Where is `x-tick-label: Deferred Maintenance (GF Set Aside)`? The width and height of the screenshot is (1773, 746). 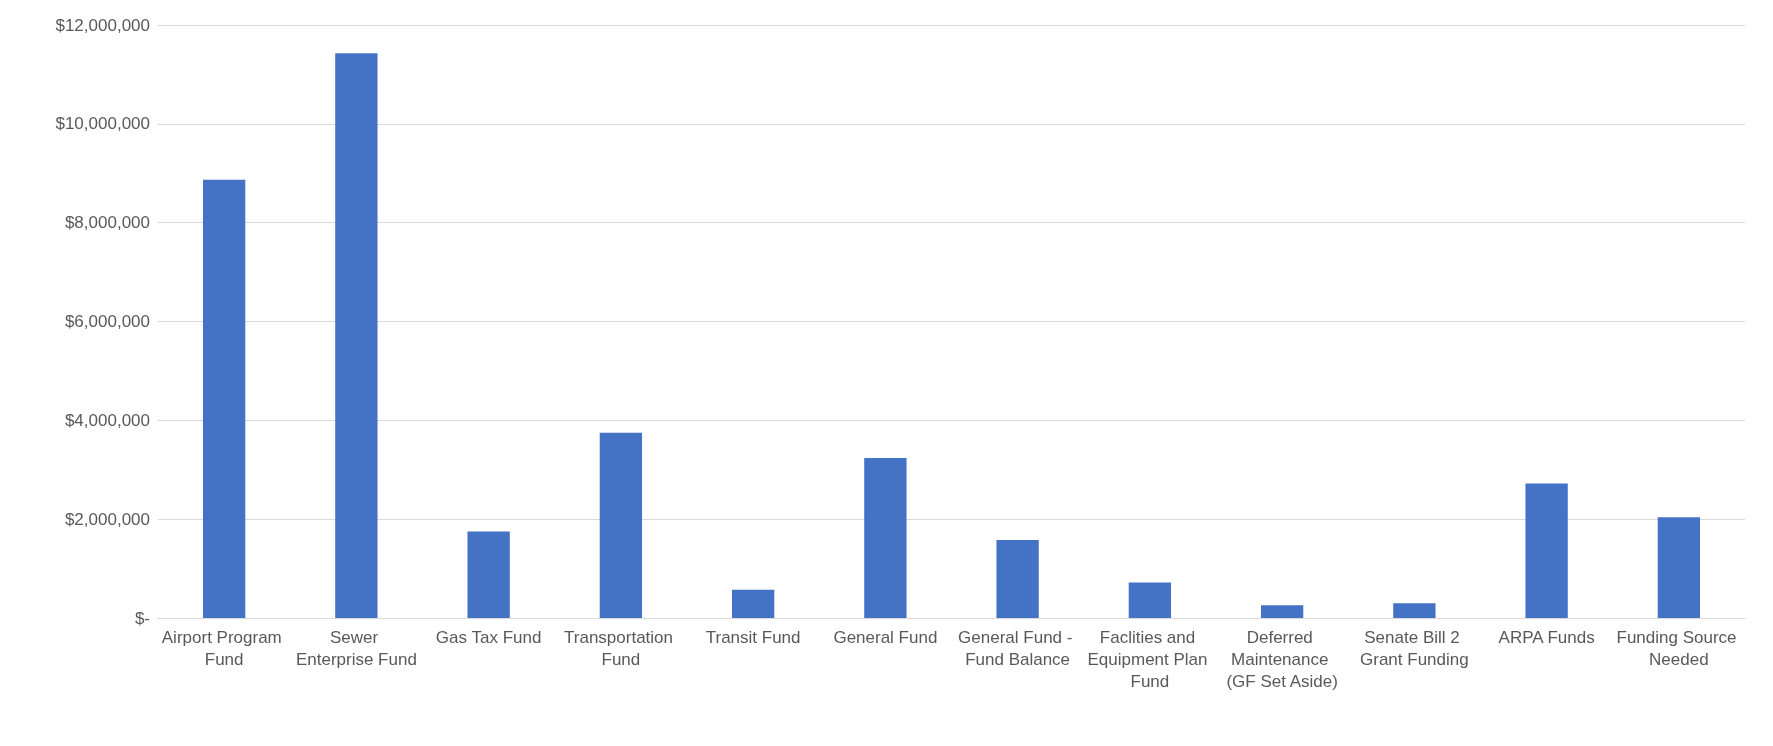
x-tick-label: Deferred Maintenance (GF Set Aside) is located at coordinates (1282, 659).